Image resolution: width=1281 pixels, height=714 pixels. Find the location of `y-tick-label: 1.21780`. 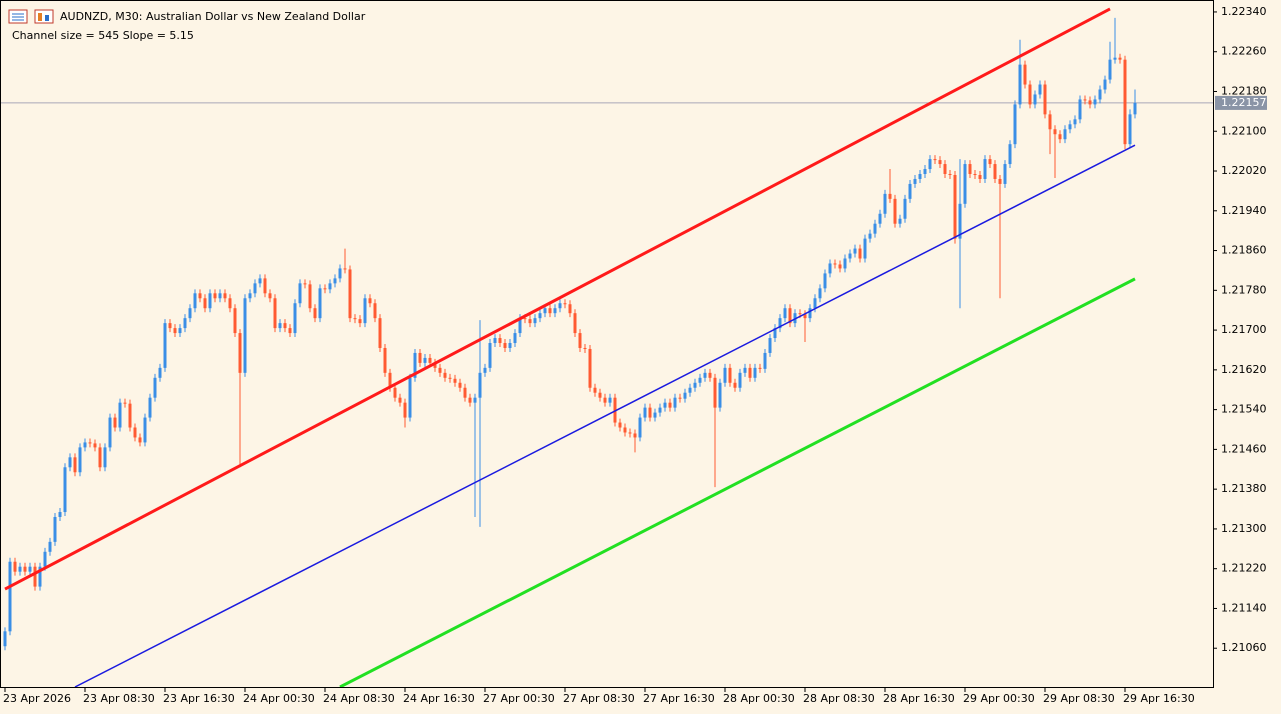

y-tick-label: 1.21780 is located at coordinates (1244, 289).